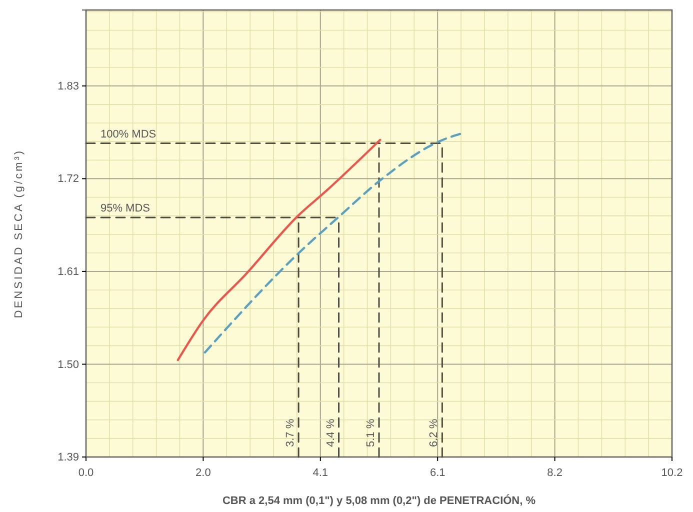 Image resolution: width=693 pixels, height=512 pixels. Describe the element at coordinates (672, 473) in the screenshot. I see `x-tick-label: 10.2` at that location.